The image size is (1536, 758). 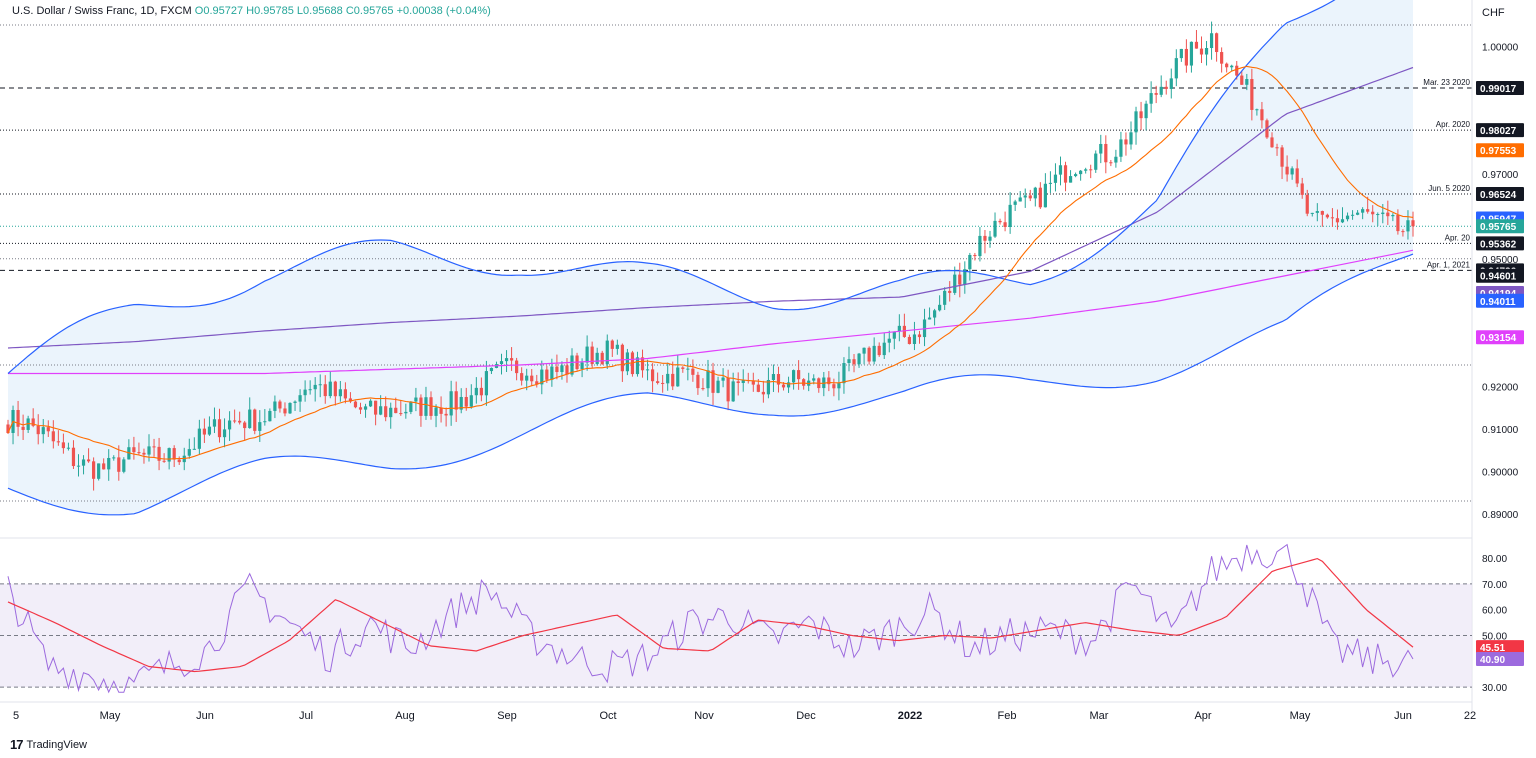 What do you see at coordinates (1500, 658) in the screenshot?
I see `rsi-value-tag-bg` at bounding box center [1500, 658].